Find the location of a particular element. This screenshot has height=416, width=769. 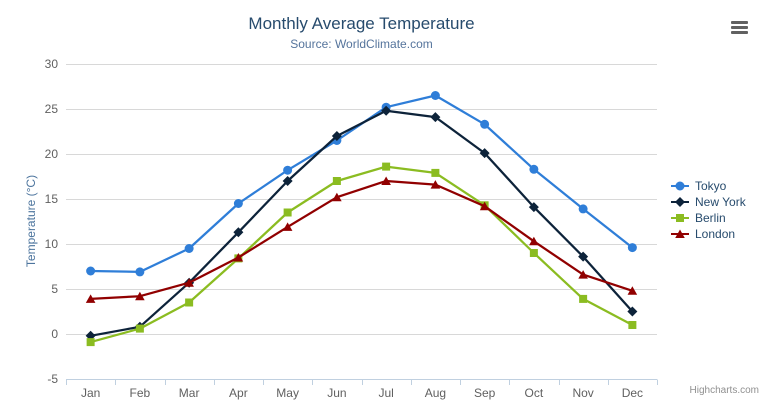

square-legend-marker-icon is located at coordinates (680, 218).